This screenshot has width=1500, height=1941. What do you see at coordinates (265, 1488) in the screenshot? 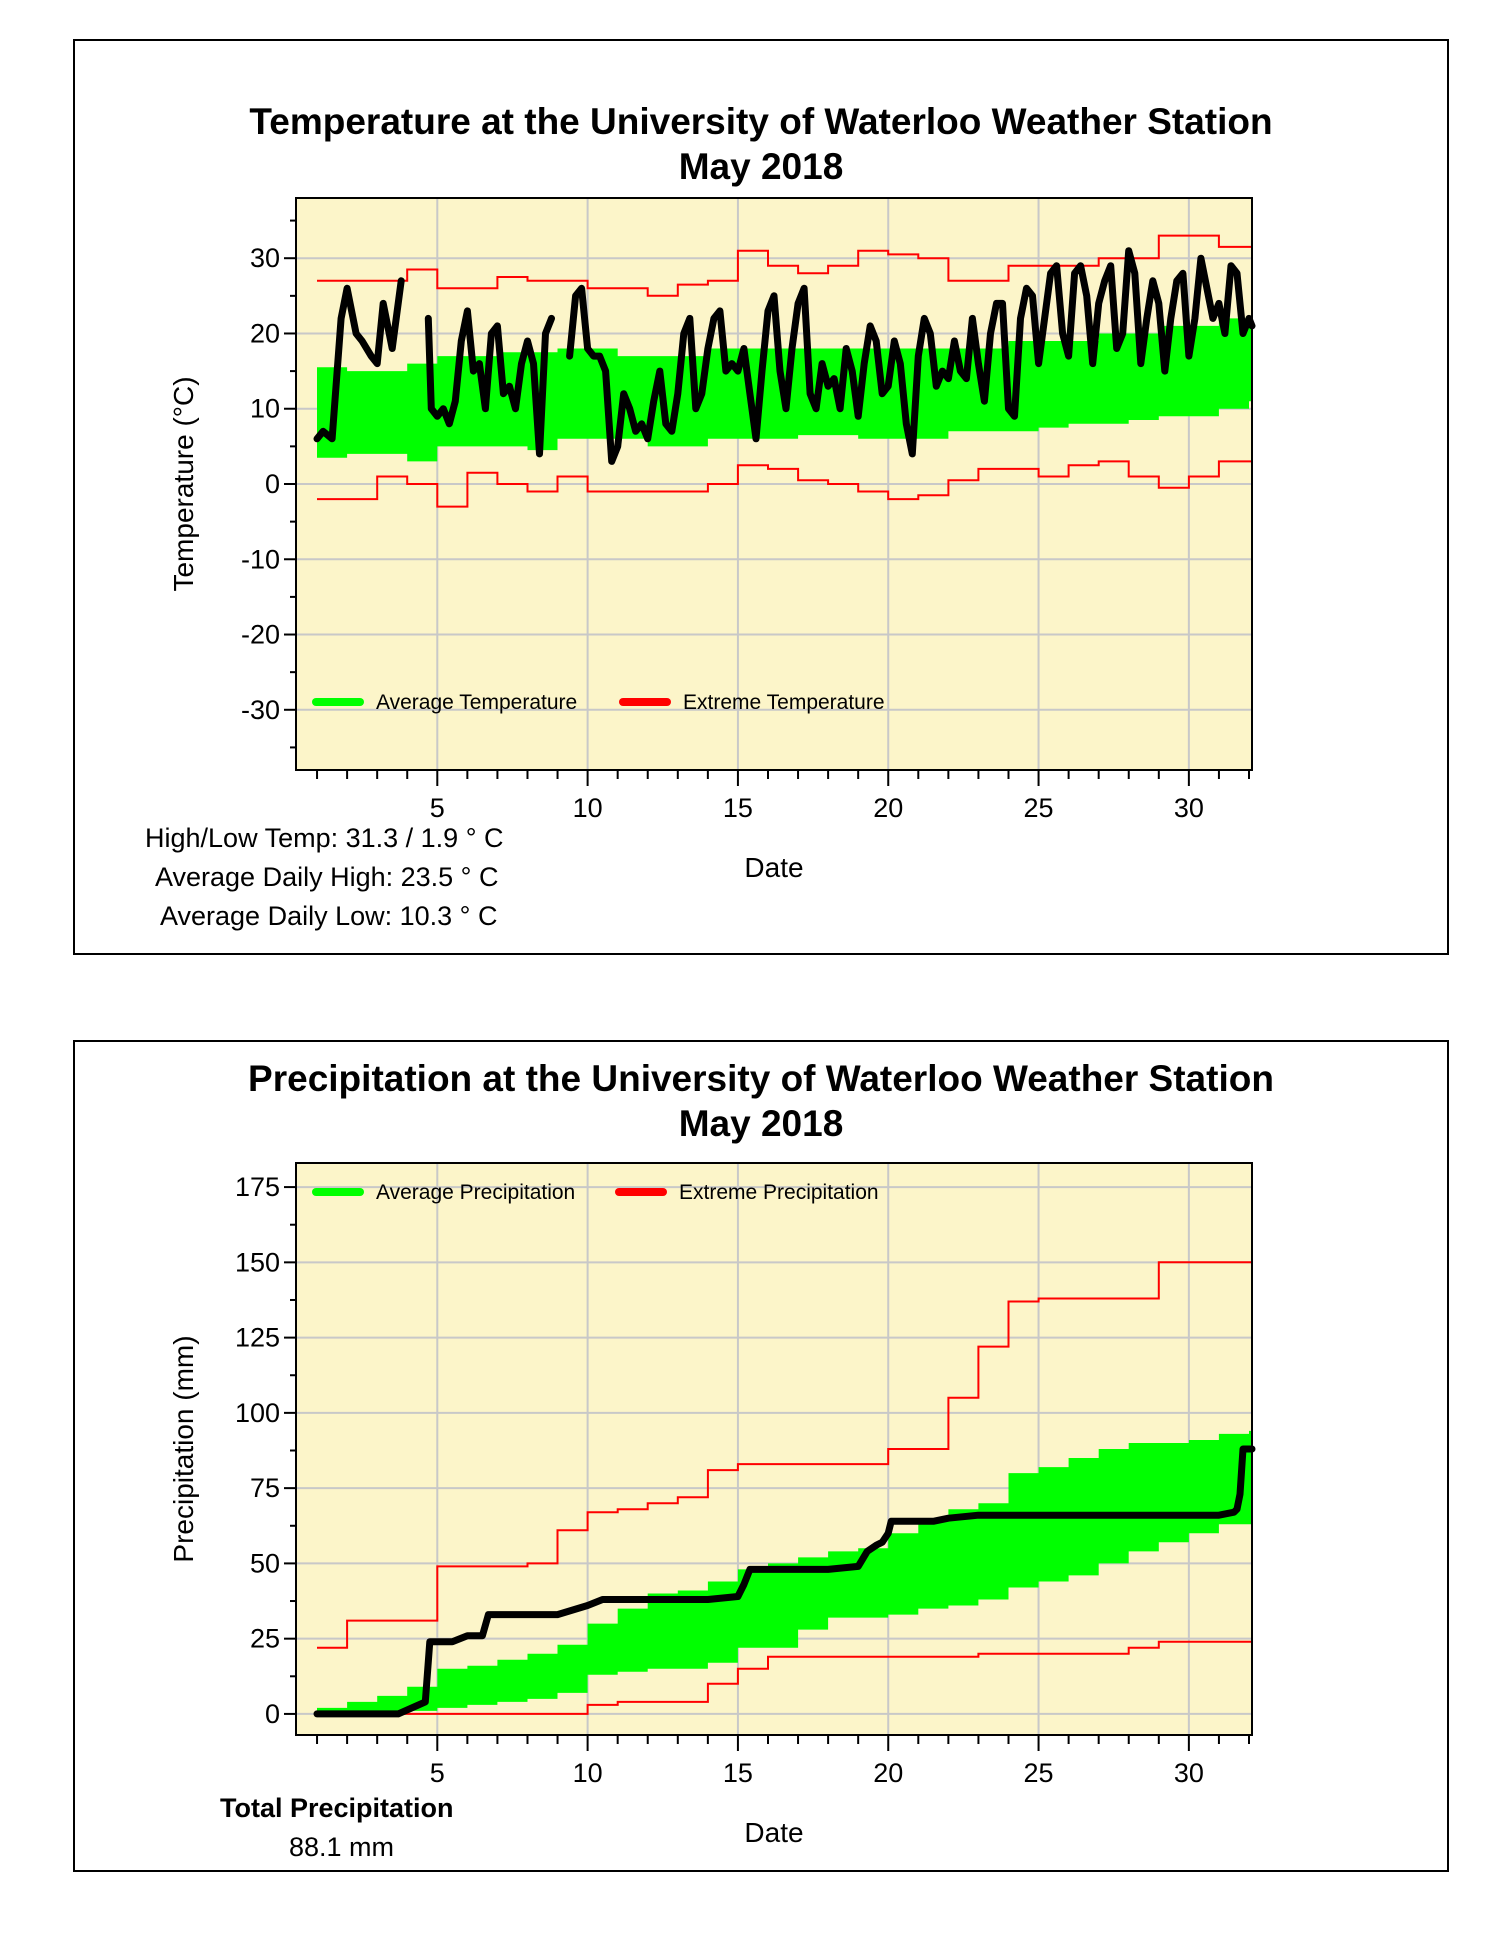
I see `precip-y-tick-label: 75` at bounding box center [265, 1488].